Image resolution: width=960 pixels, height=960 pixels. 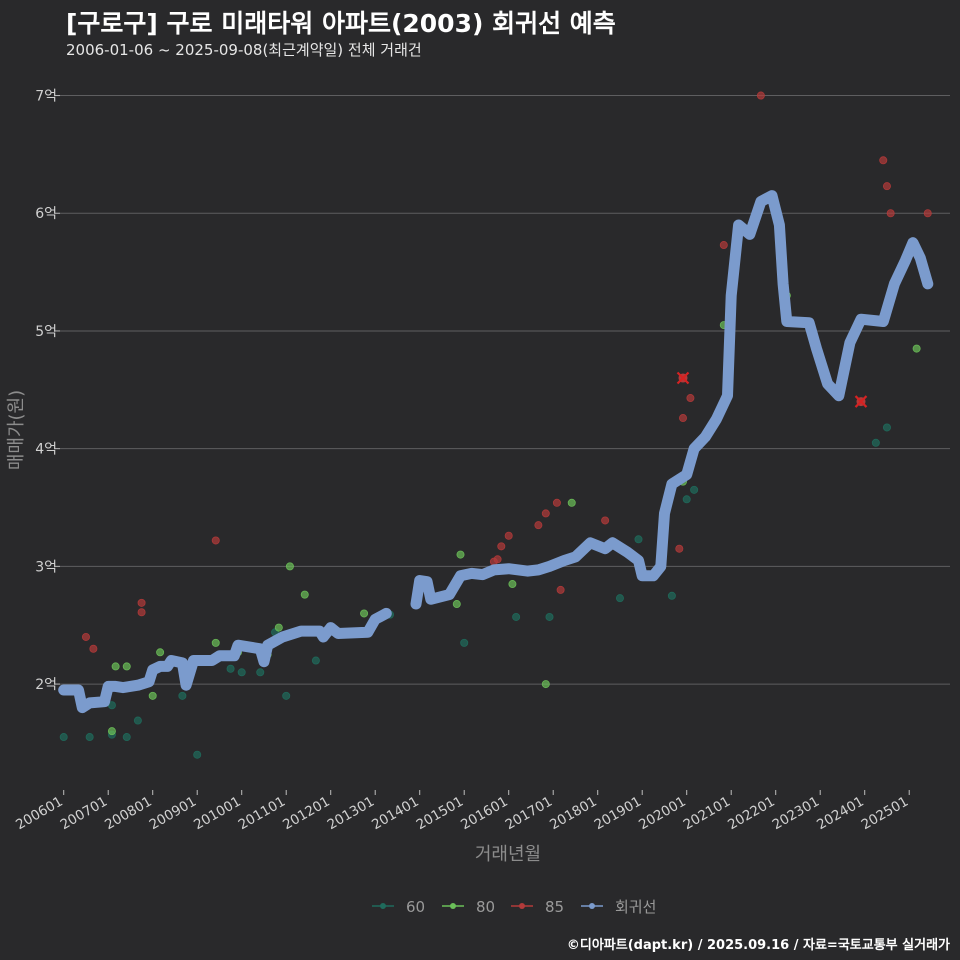 I want to click on legend-item: 80, so click(x=468, y=907).